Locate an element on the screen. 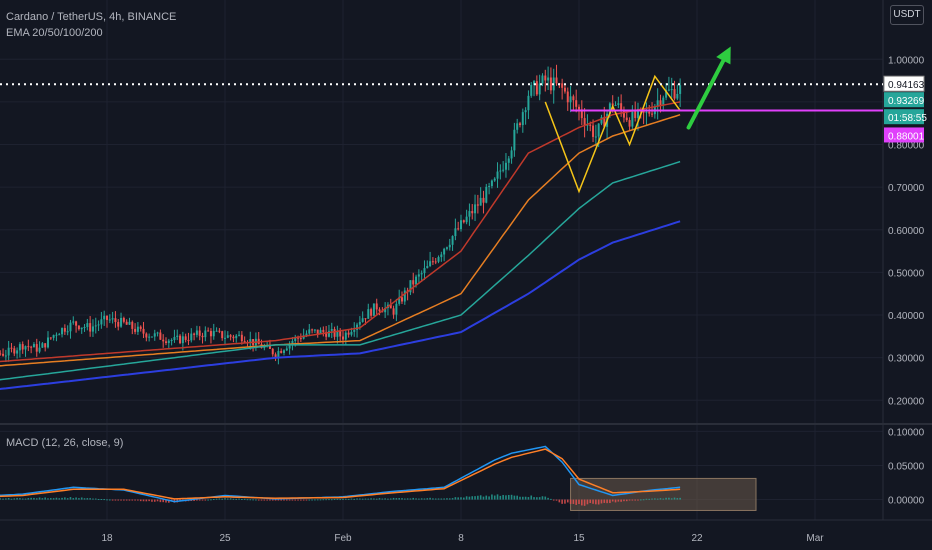  price-tick-label: 0.60000 is located at coordinates (906, 231).